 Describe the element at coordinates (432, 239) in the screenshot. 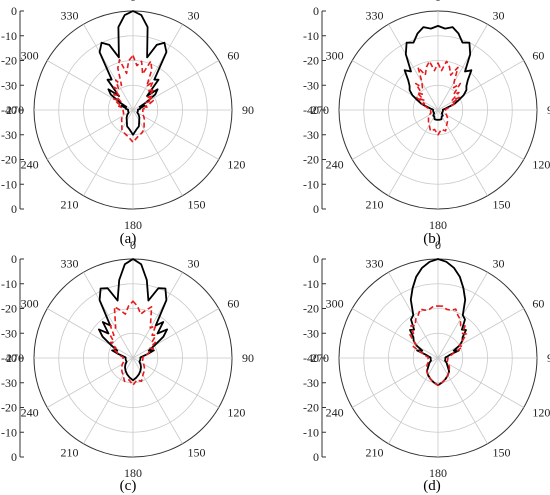

I see `panel-label: (b)` at that location.